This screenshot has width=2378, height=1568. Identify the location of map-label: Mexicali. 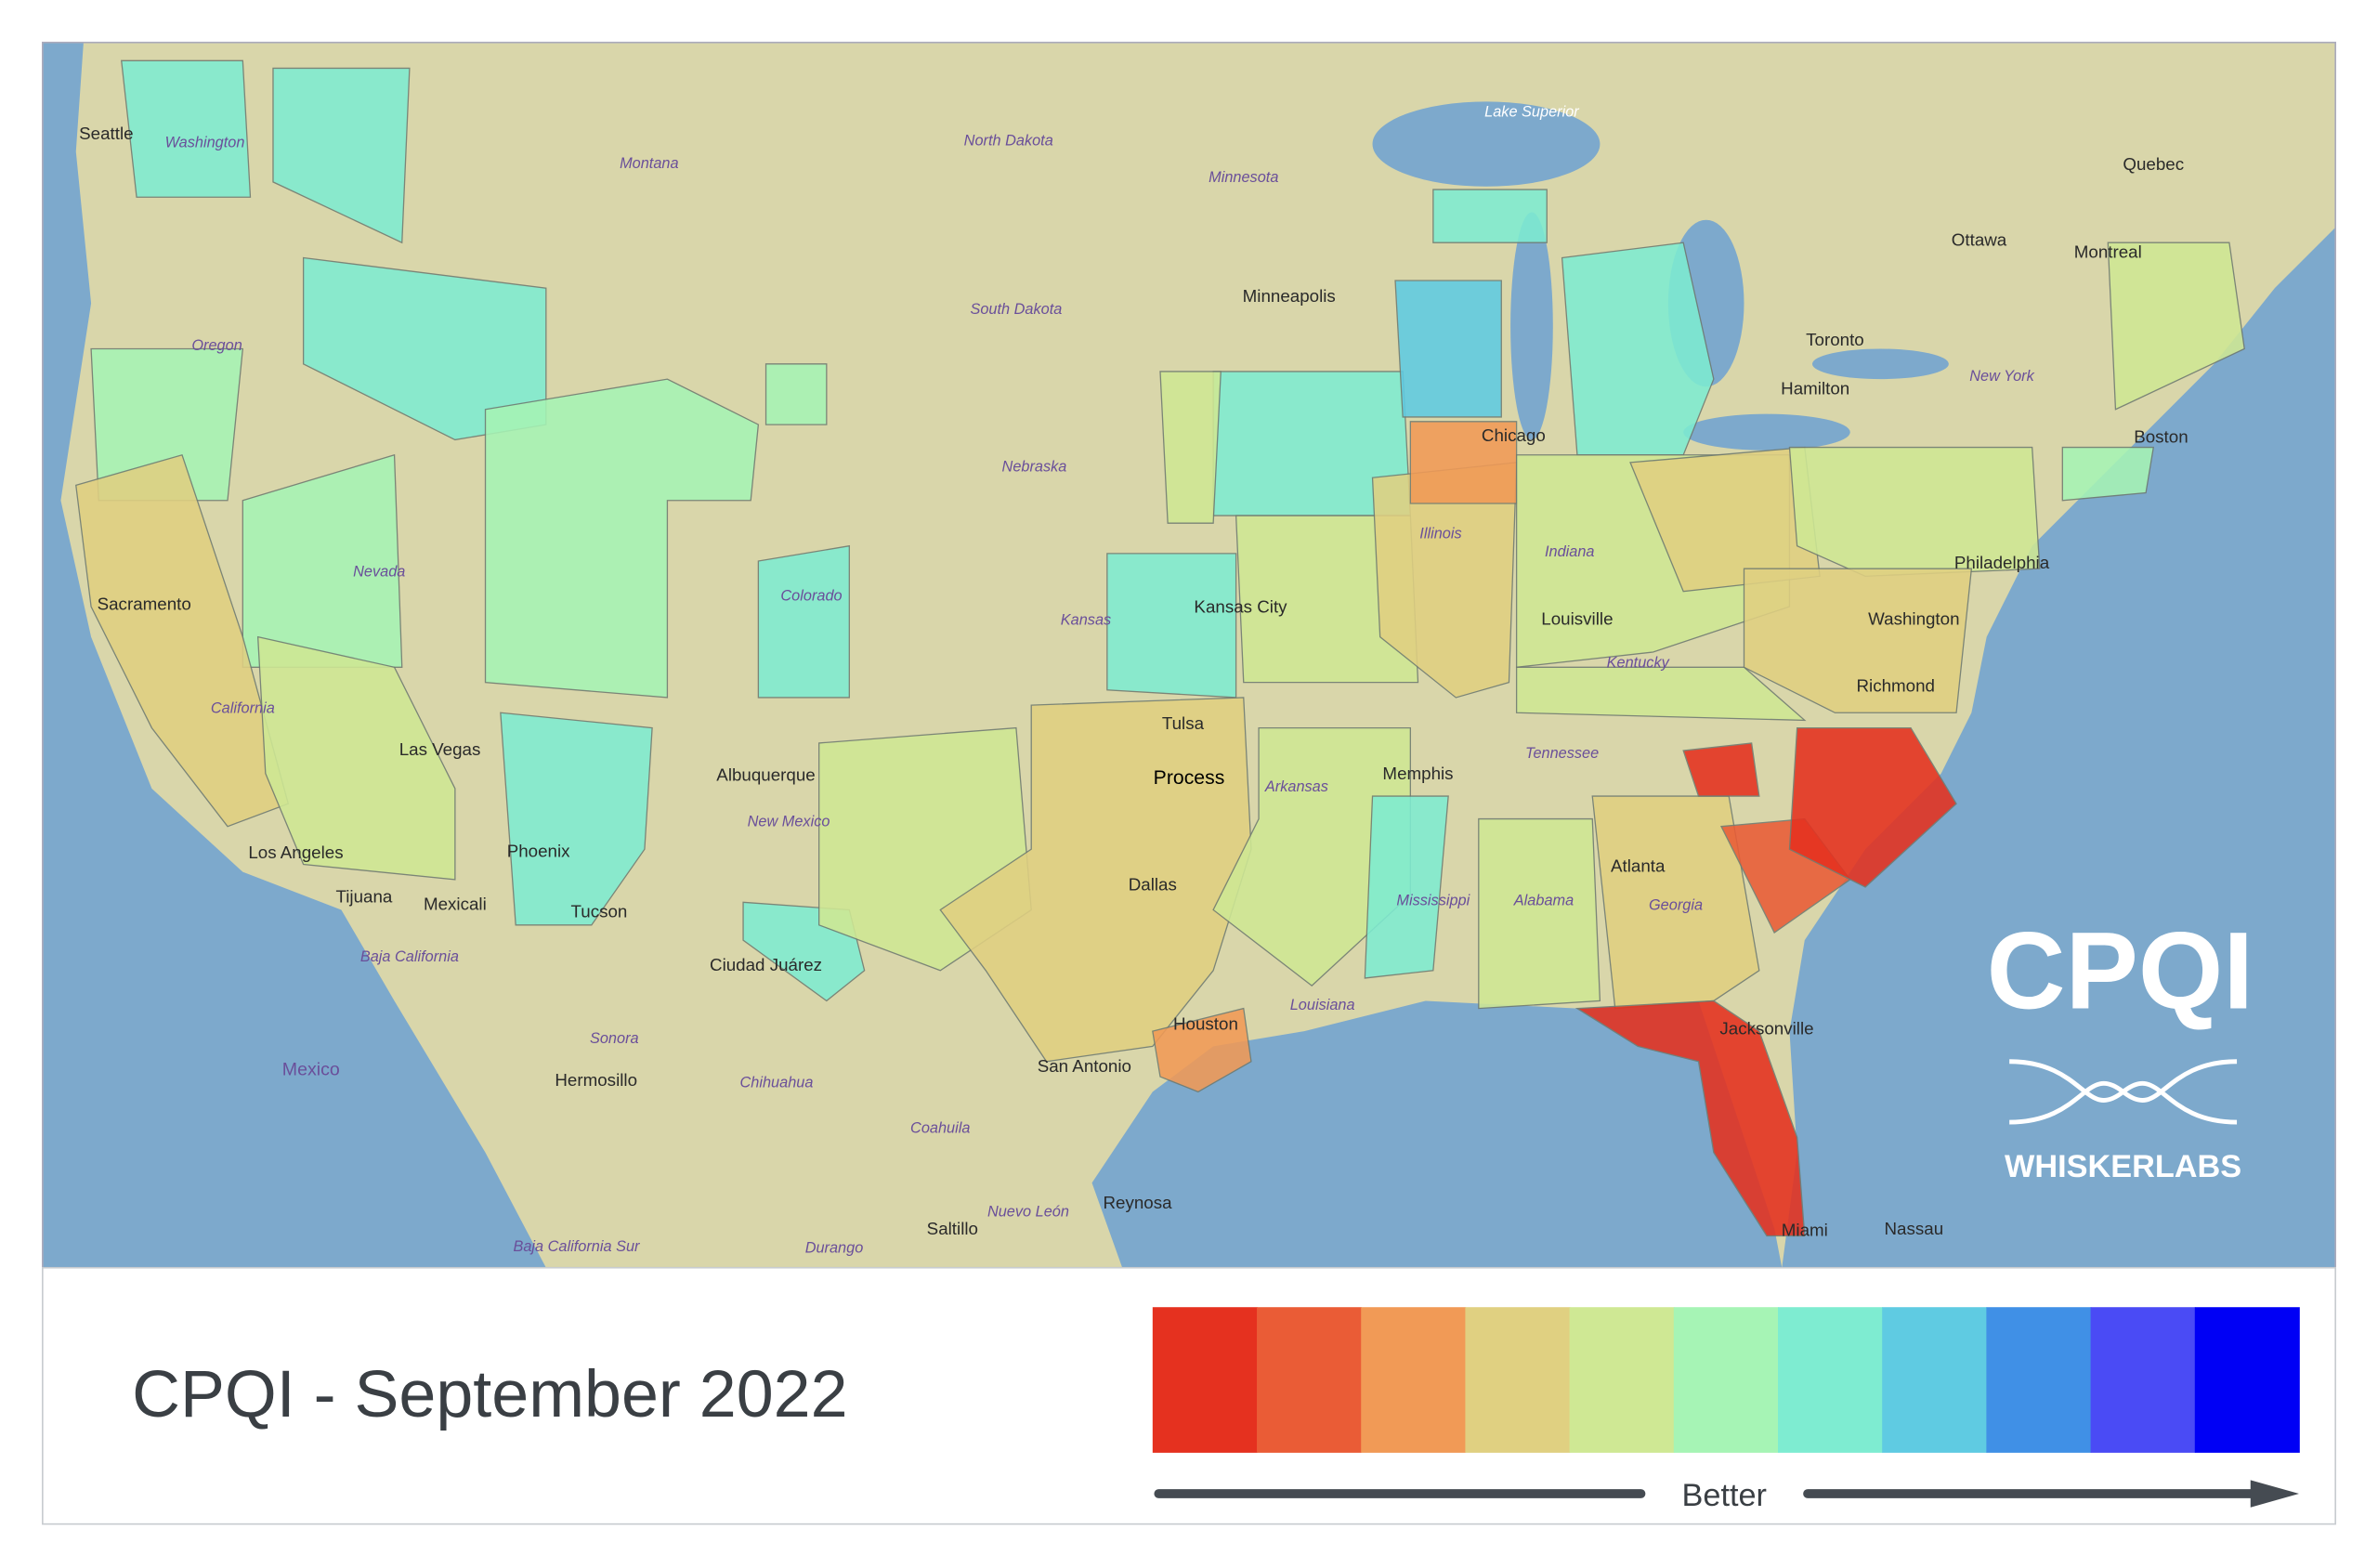
(455, 903).